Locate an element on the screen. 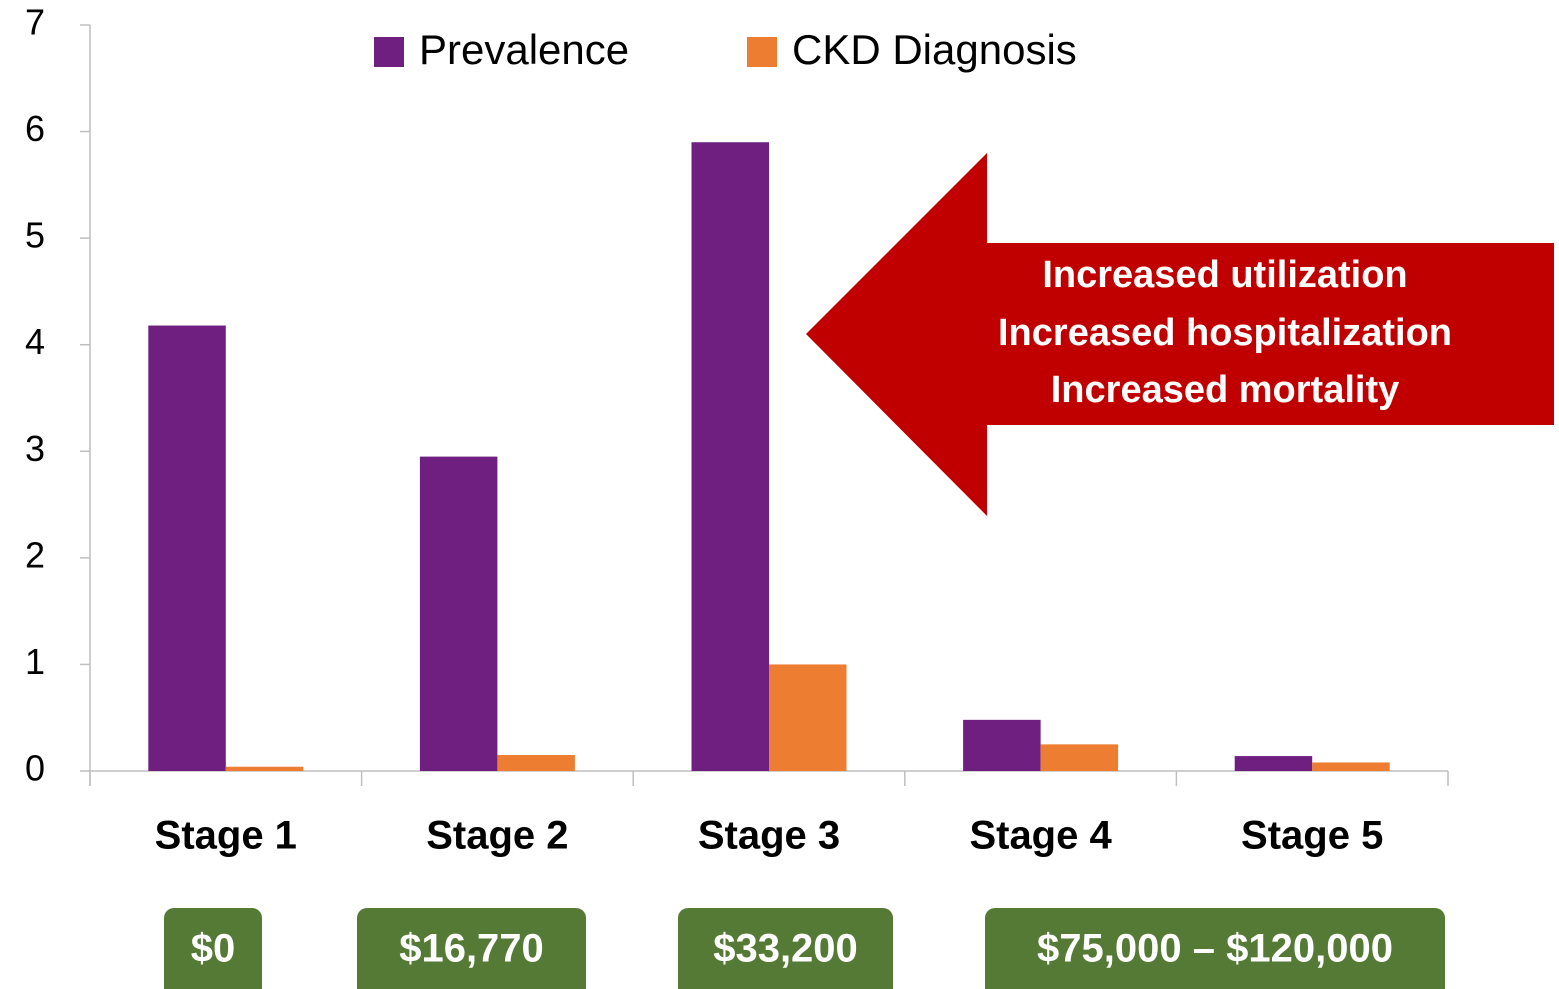 The height and width of the screenshot is (989, 1559). y-tick-label: 7 is located at coordinates (35, 22).